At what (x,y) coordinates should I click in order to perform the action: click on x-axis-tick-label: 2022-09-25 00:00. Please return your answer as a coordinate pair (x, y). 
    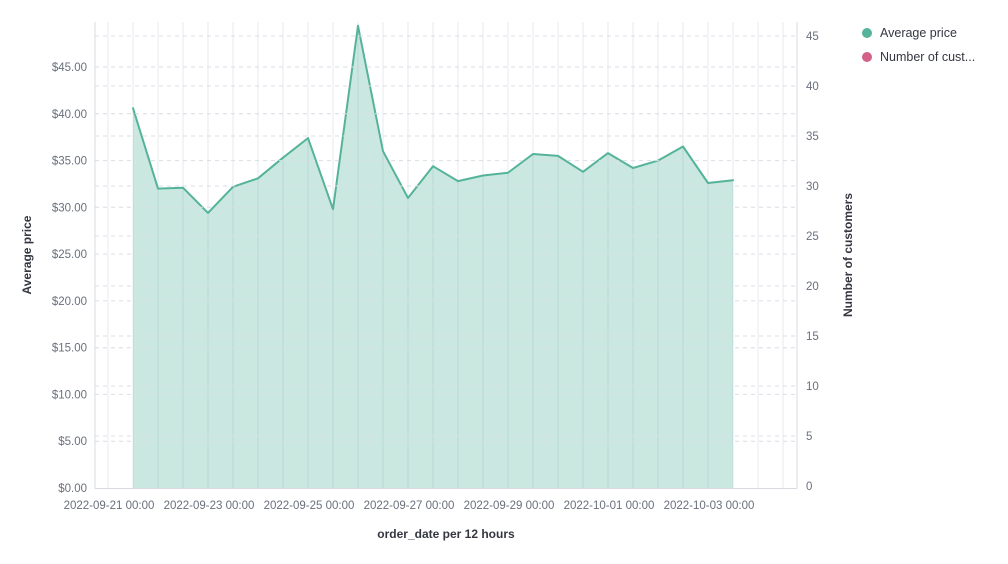
    Looking at the image, I should click on (309, 506).